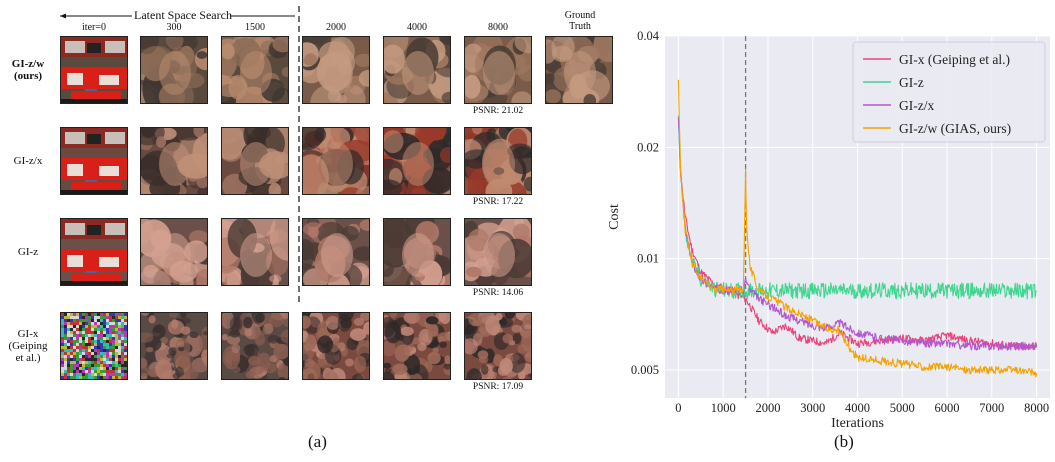 This screenshot has height=462, width=1055. What do you see at coordinates (949, 92) in the screenshot?
I see `legend` at bounding box center [949, 92].